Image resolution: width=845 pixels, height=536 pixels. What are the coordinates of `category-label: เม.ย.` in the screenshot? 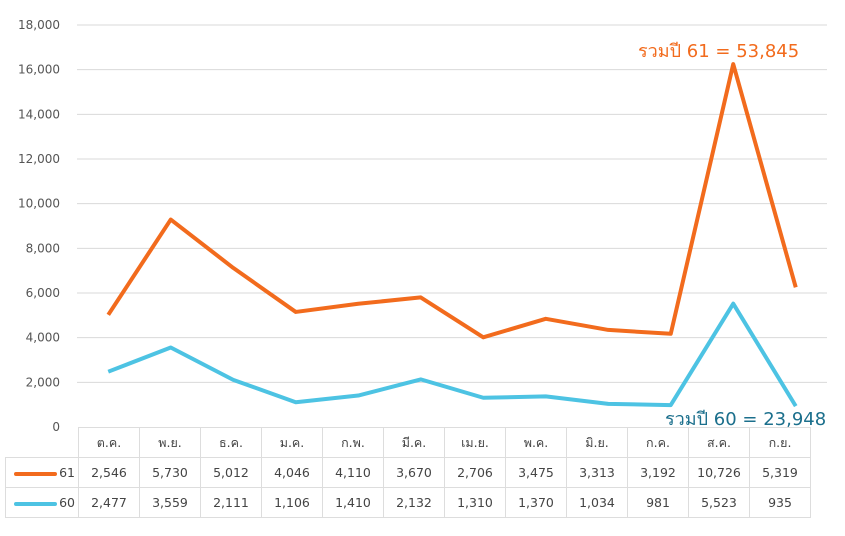 It's located at (475, 442).